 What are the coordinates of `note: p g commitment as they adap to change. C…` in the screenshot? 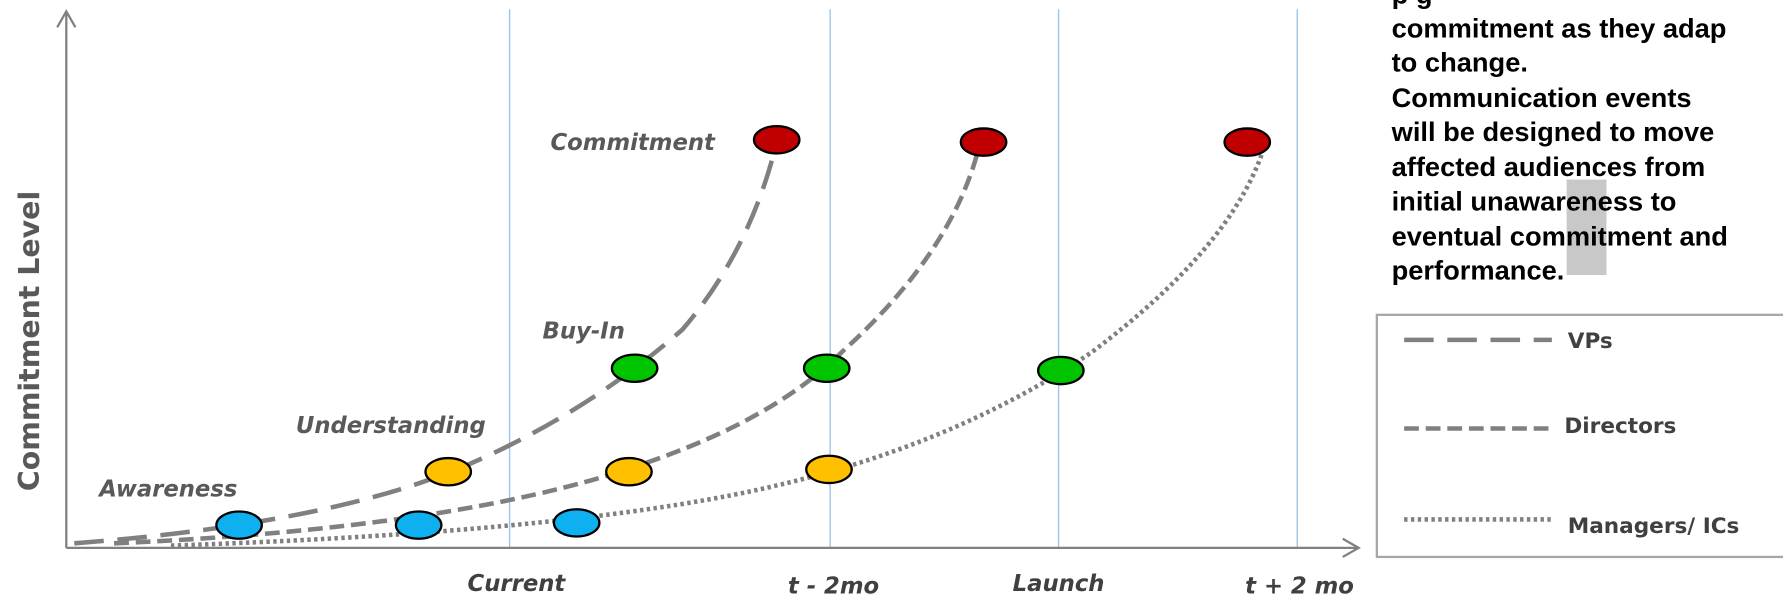 It's located at (1559, 143).